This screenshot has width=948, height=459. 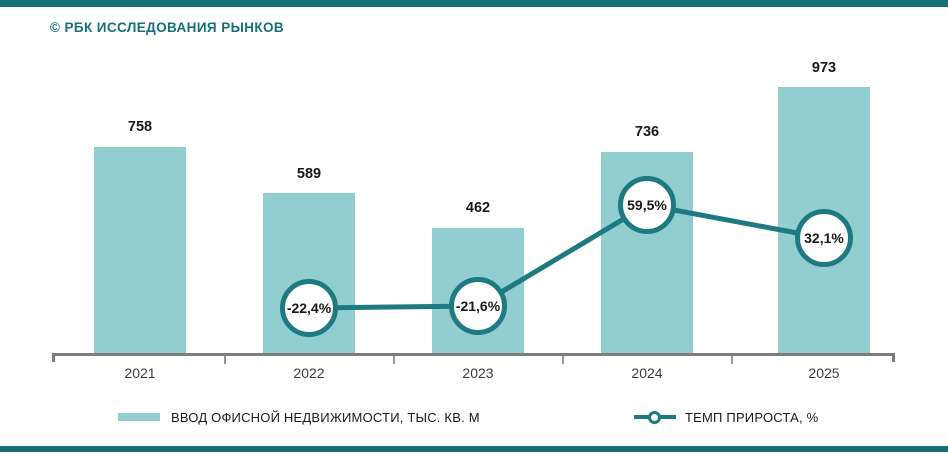 I want to click on line-marker-2024: 59,5%, so click(x=647, y=205).